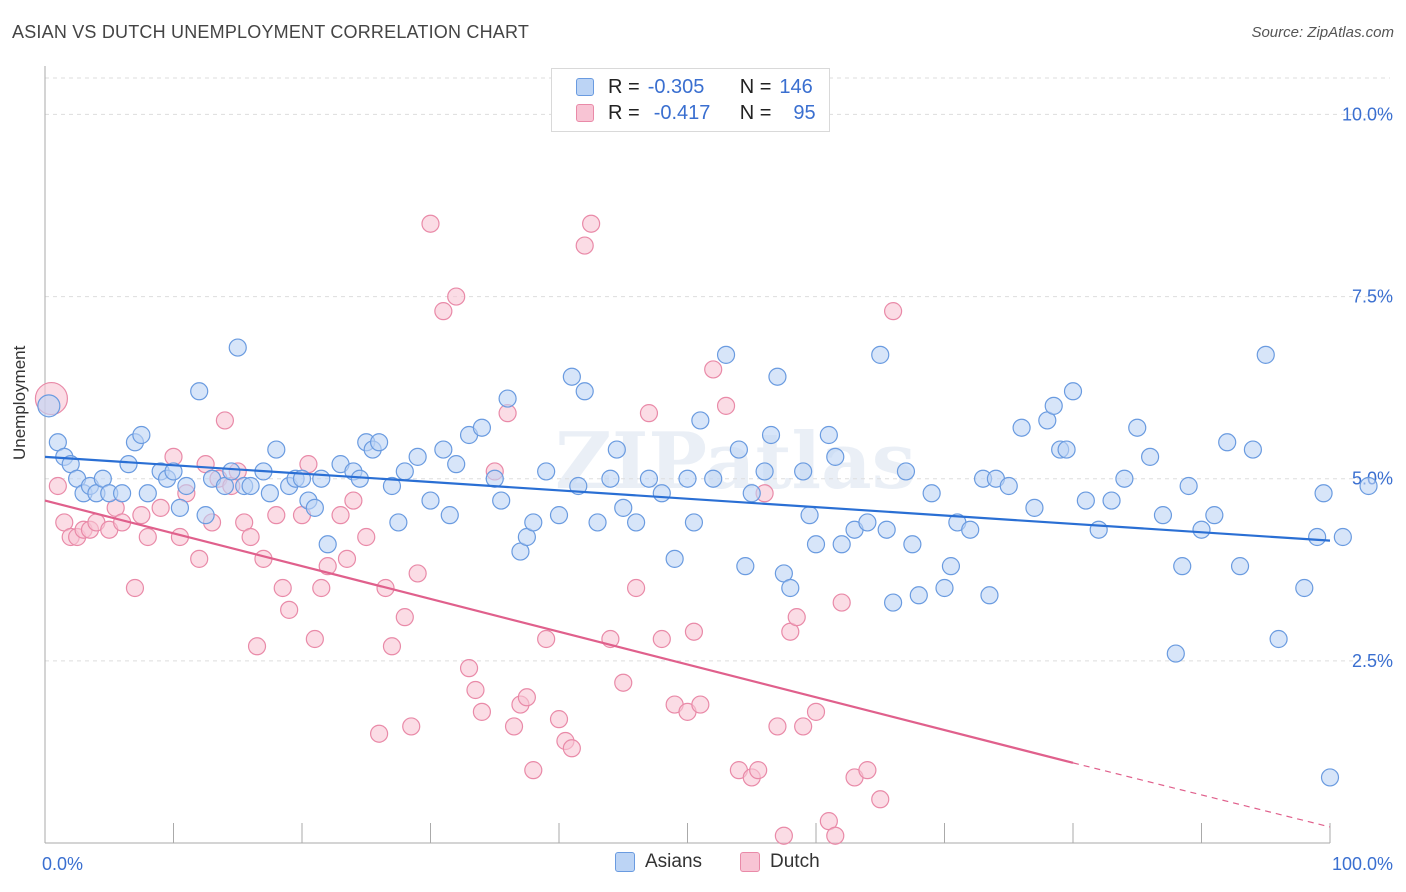  Describe the element at coordinates (755, 112) in the screenshot. I see `dutch-n-label: N =` at that location.